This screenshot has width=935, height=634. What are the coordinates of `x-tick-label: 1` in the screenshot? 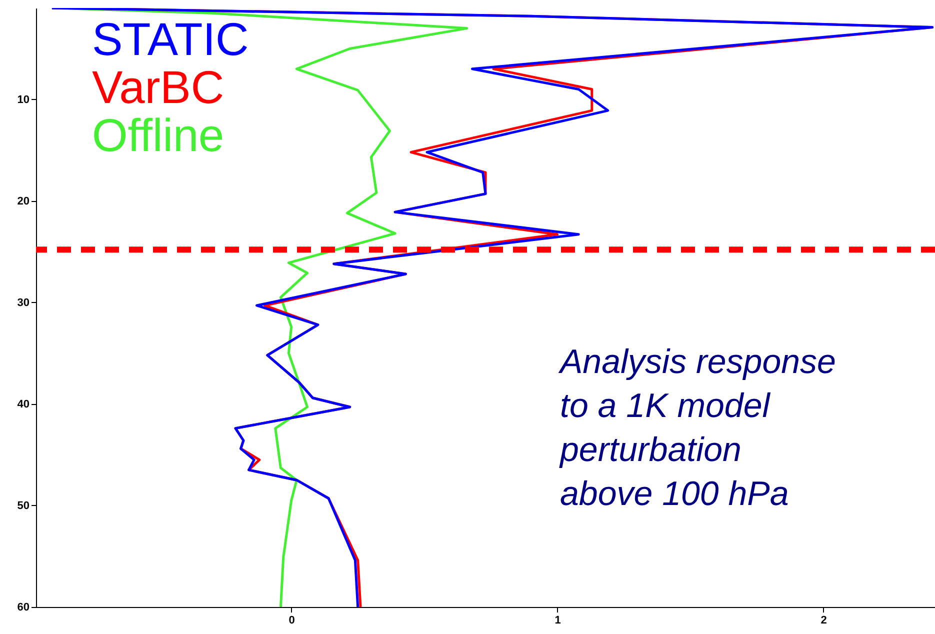 It's located at (557, 620).